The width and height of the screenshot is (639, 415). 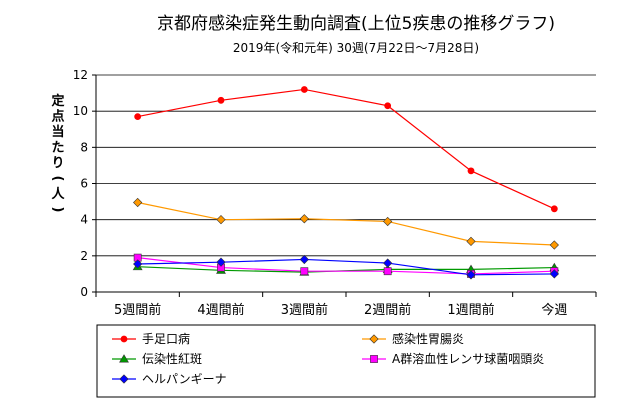 What do you see at coordinates (84, 147) in the screenshot?
I see `y-tick-label: 8` at bounding box center [84, 147].